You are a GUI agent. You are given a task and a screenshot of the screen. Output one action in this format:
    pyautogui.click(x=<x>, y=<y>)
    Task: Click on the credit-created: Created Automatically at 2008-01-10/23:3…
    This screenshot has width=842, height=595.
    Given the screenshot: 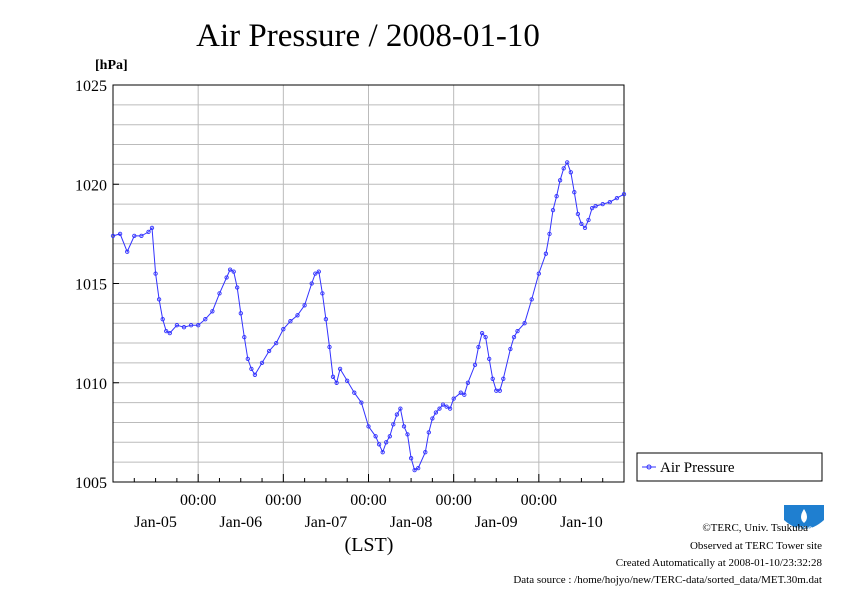 What is the action you would take?
    pyautogui.click(x=719, y=563)
    